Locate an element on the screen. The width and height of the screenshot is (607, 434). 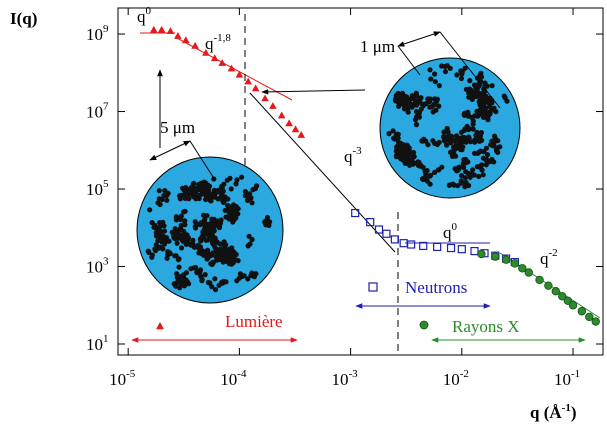
tick-label: 10³ is located at coordinates (97, 266).